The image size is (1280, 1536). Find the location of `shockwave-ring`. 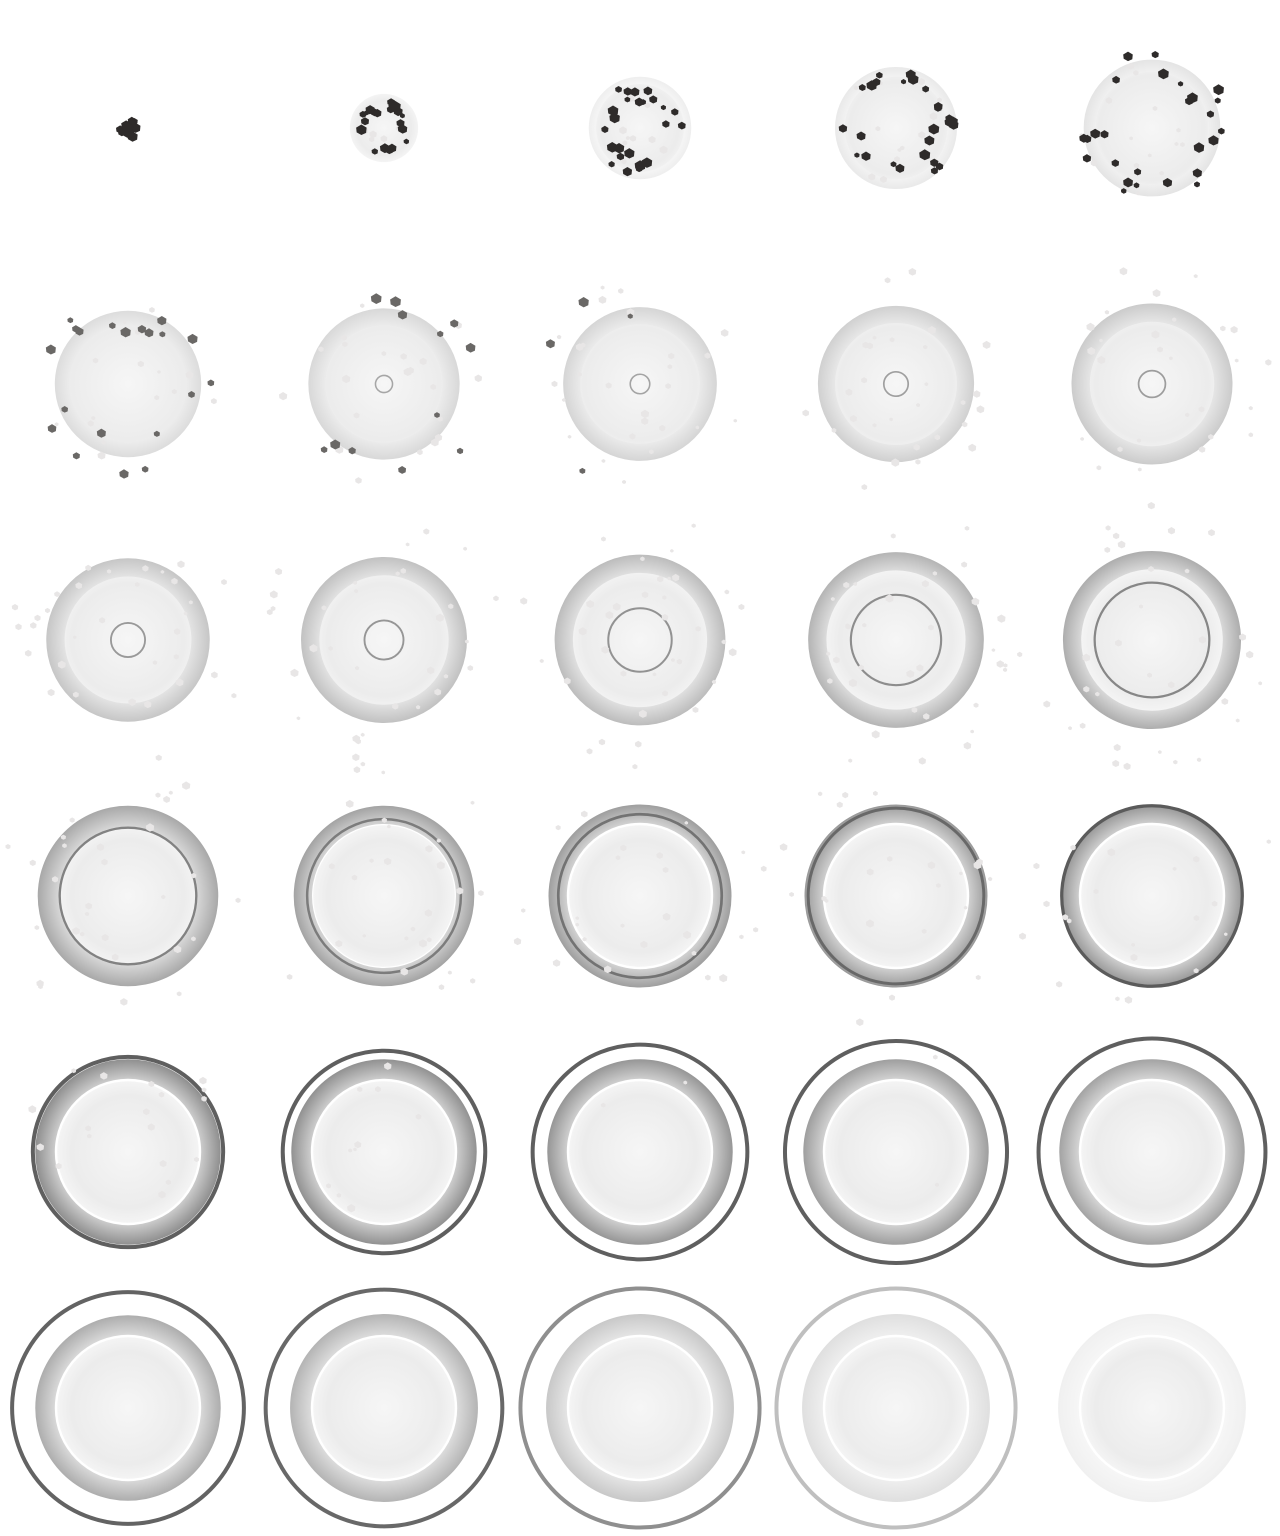

shockwave-ring is located at coordinates (384, 1152).